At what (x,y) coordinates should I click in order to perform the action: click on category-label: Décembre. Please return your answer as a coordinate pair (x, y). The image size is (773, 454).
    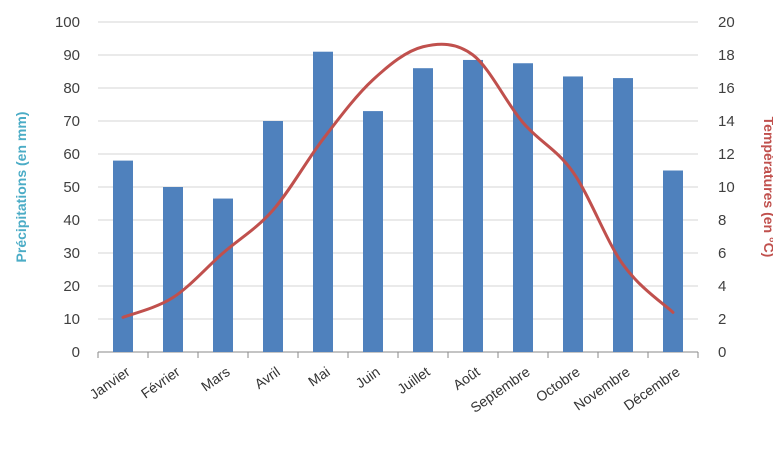
    Looking at the image, I should click on (652, 388).